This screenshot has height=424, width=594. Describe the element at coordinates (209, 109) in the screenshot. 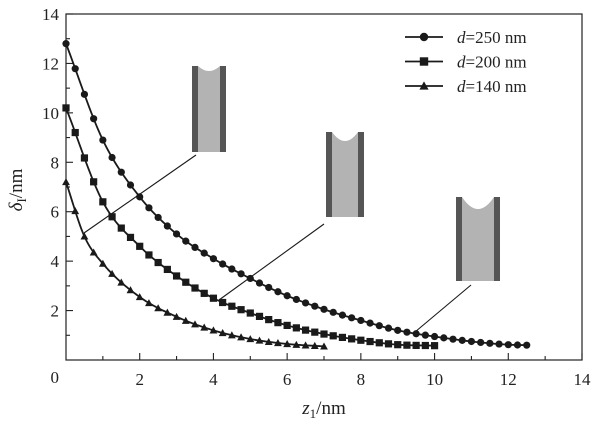

I see `pore-inset-small` at that location.